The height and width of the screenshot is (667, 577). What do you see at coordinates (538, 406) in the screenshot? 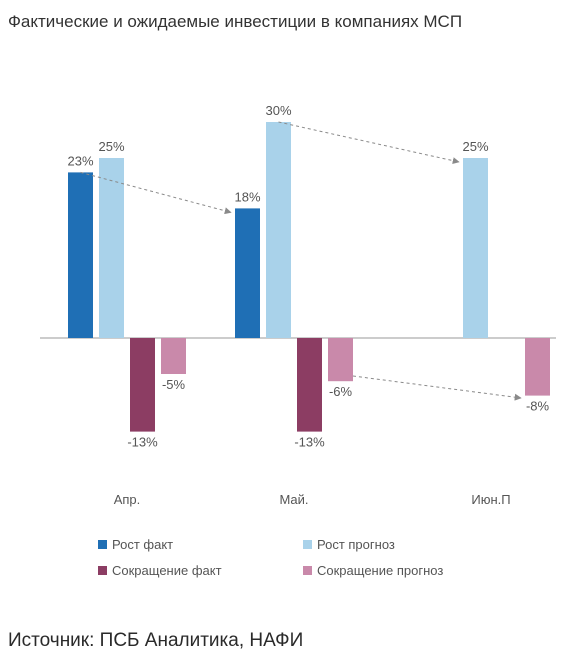
I see `data-label-decline-forecast-2: -8%` at bounding box center [538, 406].